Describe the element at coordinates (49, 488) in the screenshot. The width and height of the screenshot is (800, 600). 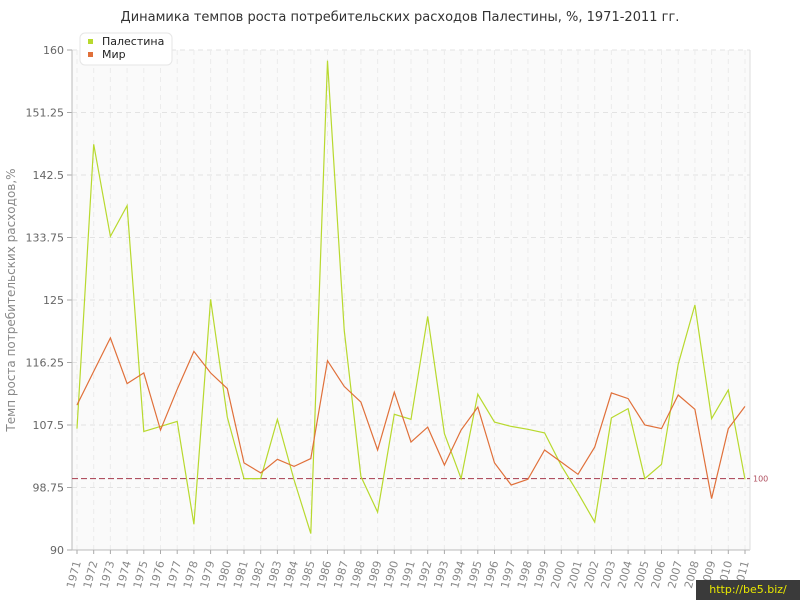
I see `y-tick-label: 98.75` at that location.